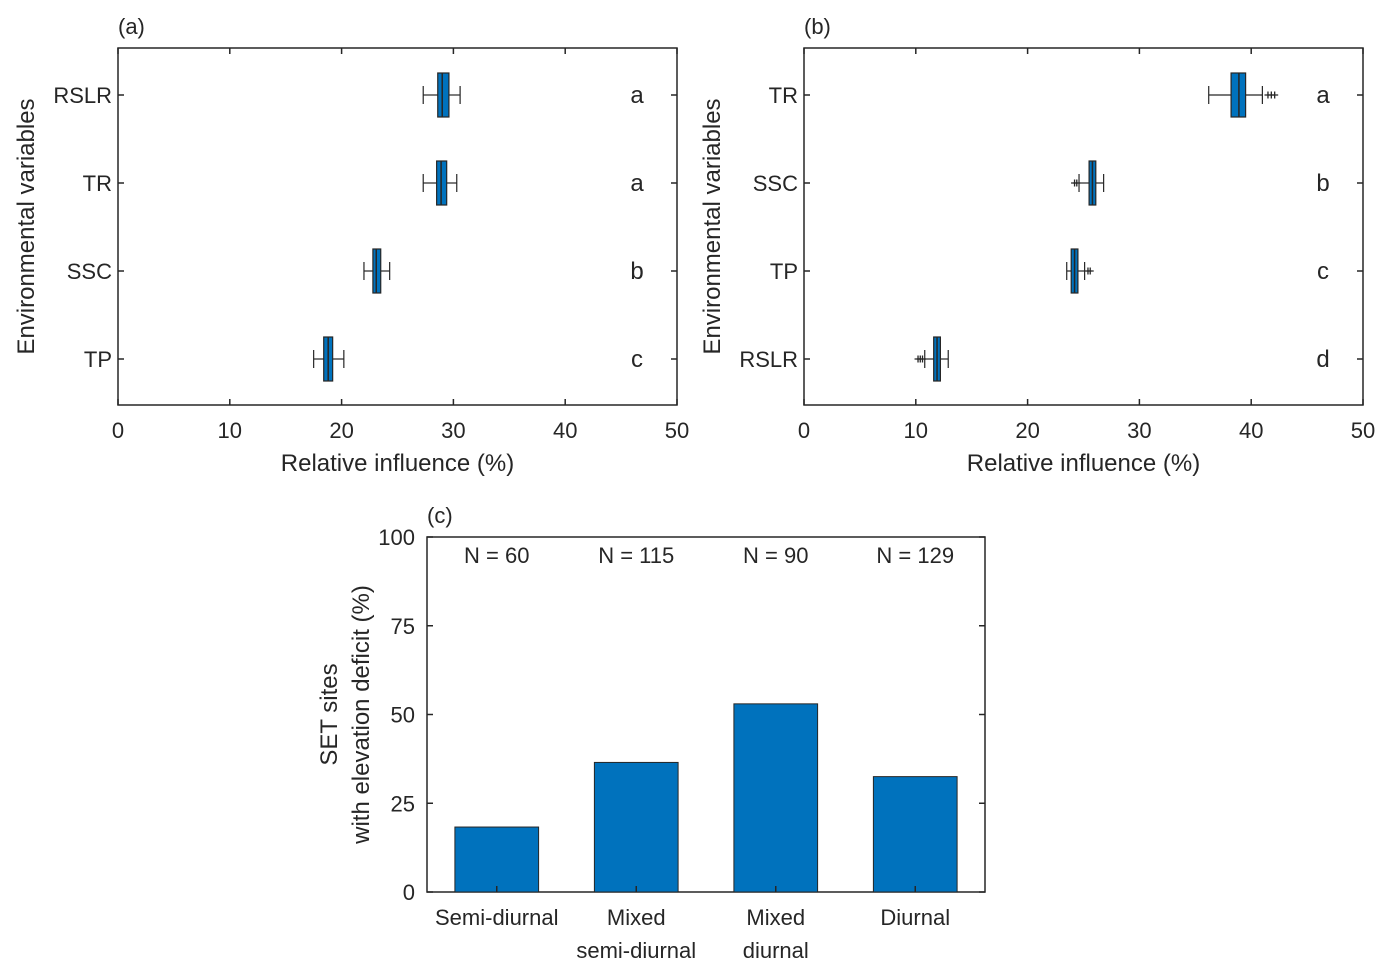 This screenshot has height=960, width=1375. What do you see at coordinates (409, 892) in the screenshot?
I see `y-tick-label: 0` at bounding box center [409, 892].